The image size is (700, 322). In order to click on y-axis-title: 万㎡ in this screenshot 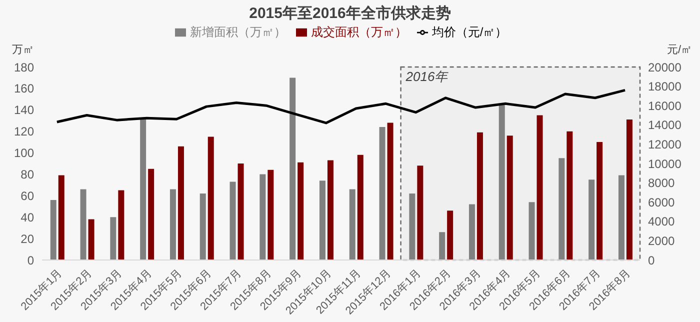, I will do `click(23, 50)`.